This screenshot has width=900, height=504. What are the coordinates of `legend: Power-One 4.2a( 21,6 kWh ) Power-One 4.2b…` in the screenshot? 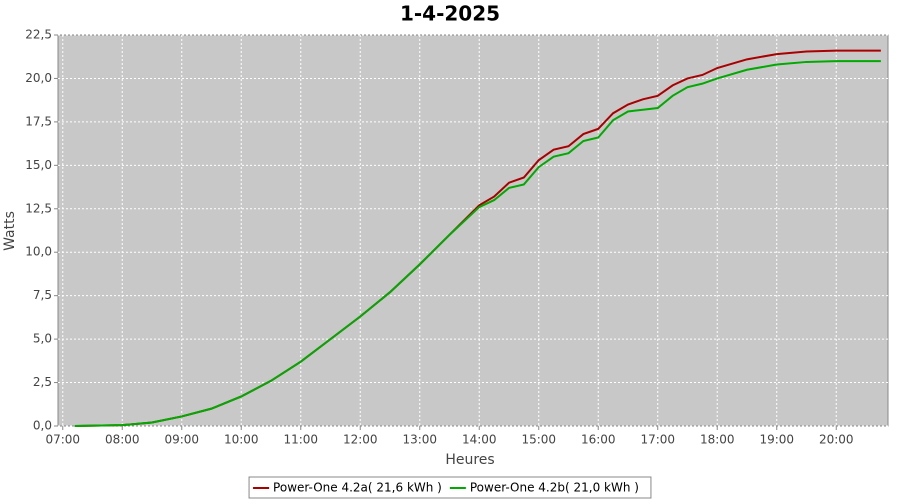 It's located at (450, 487).